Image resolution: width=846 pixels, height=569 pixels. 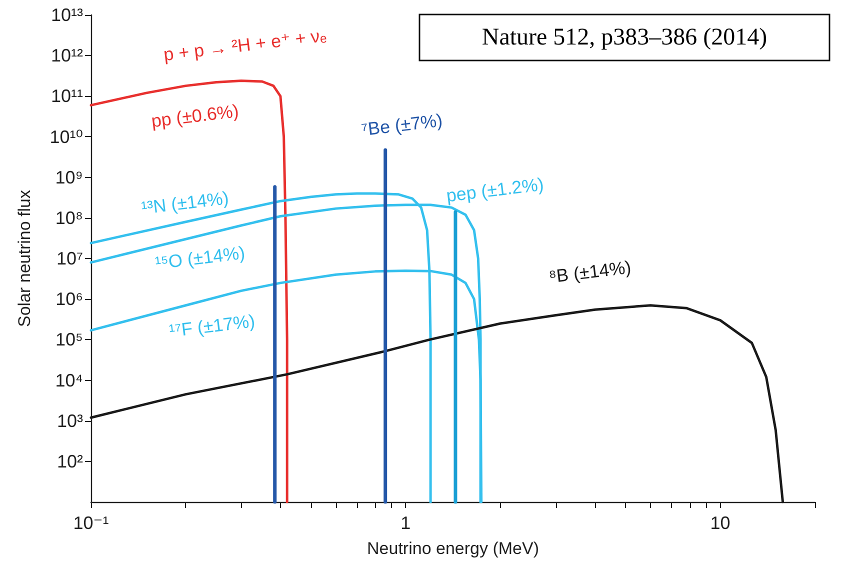 I want to click on y-axis-title: Solar neutrino flux, so click(x=24, y=258).